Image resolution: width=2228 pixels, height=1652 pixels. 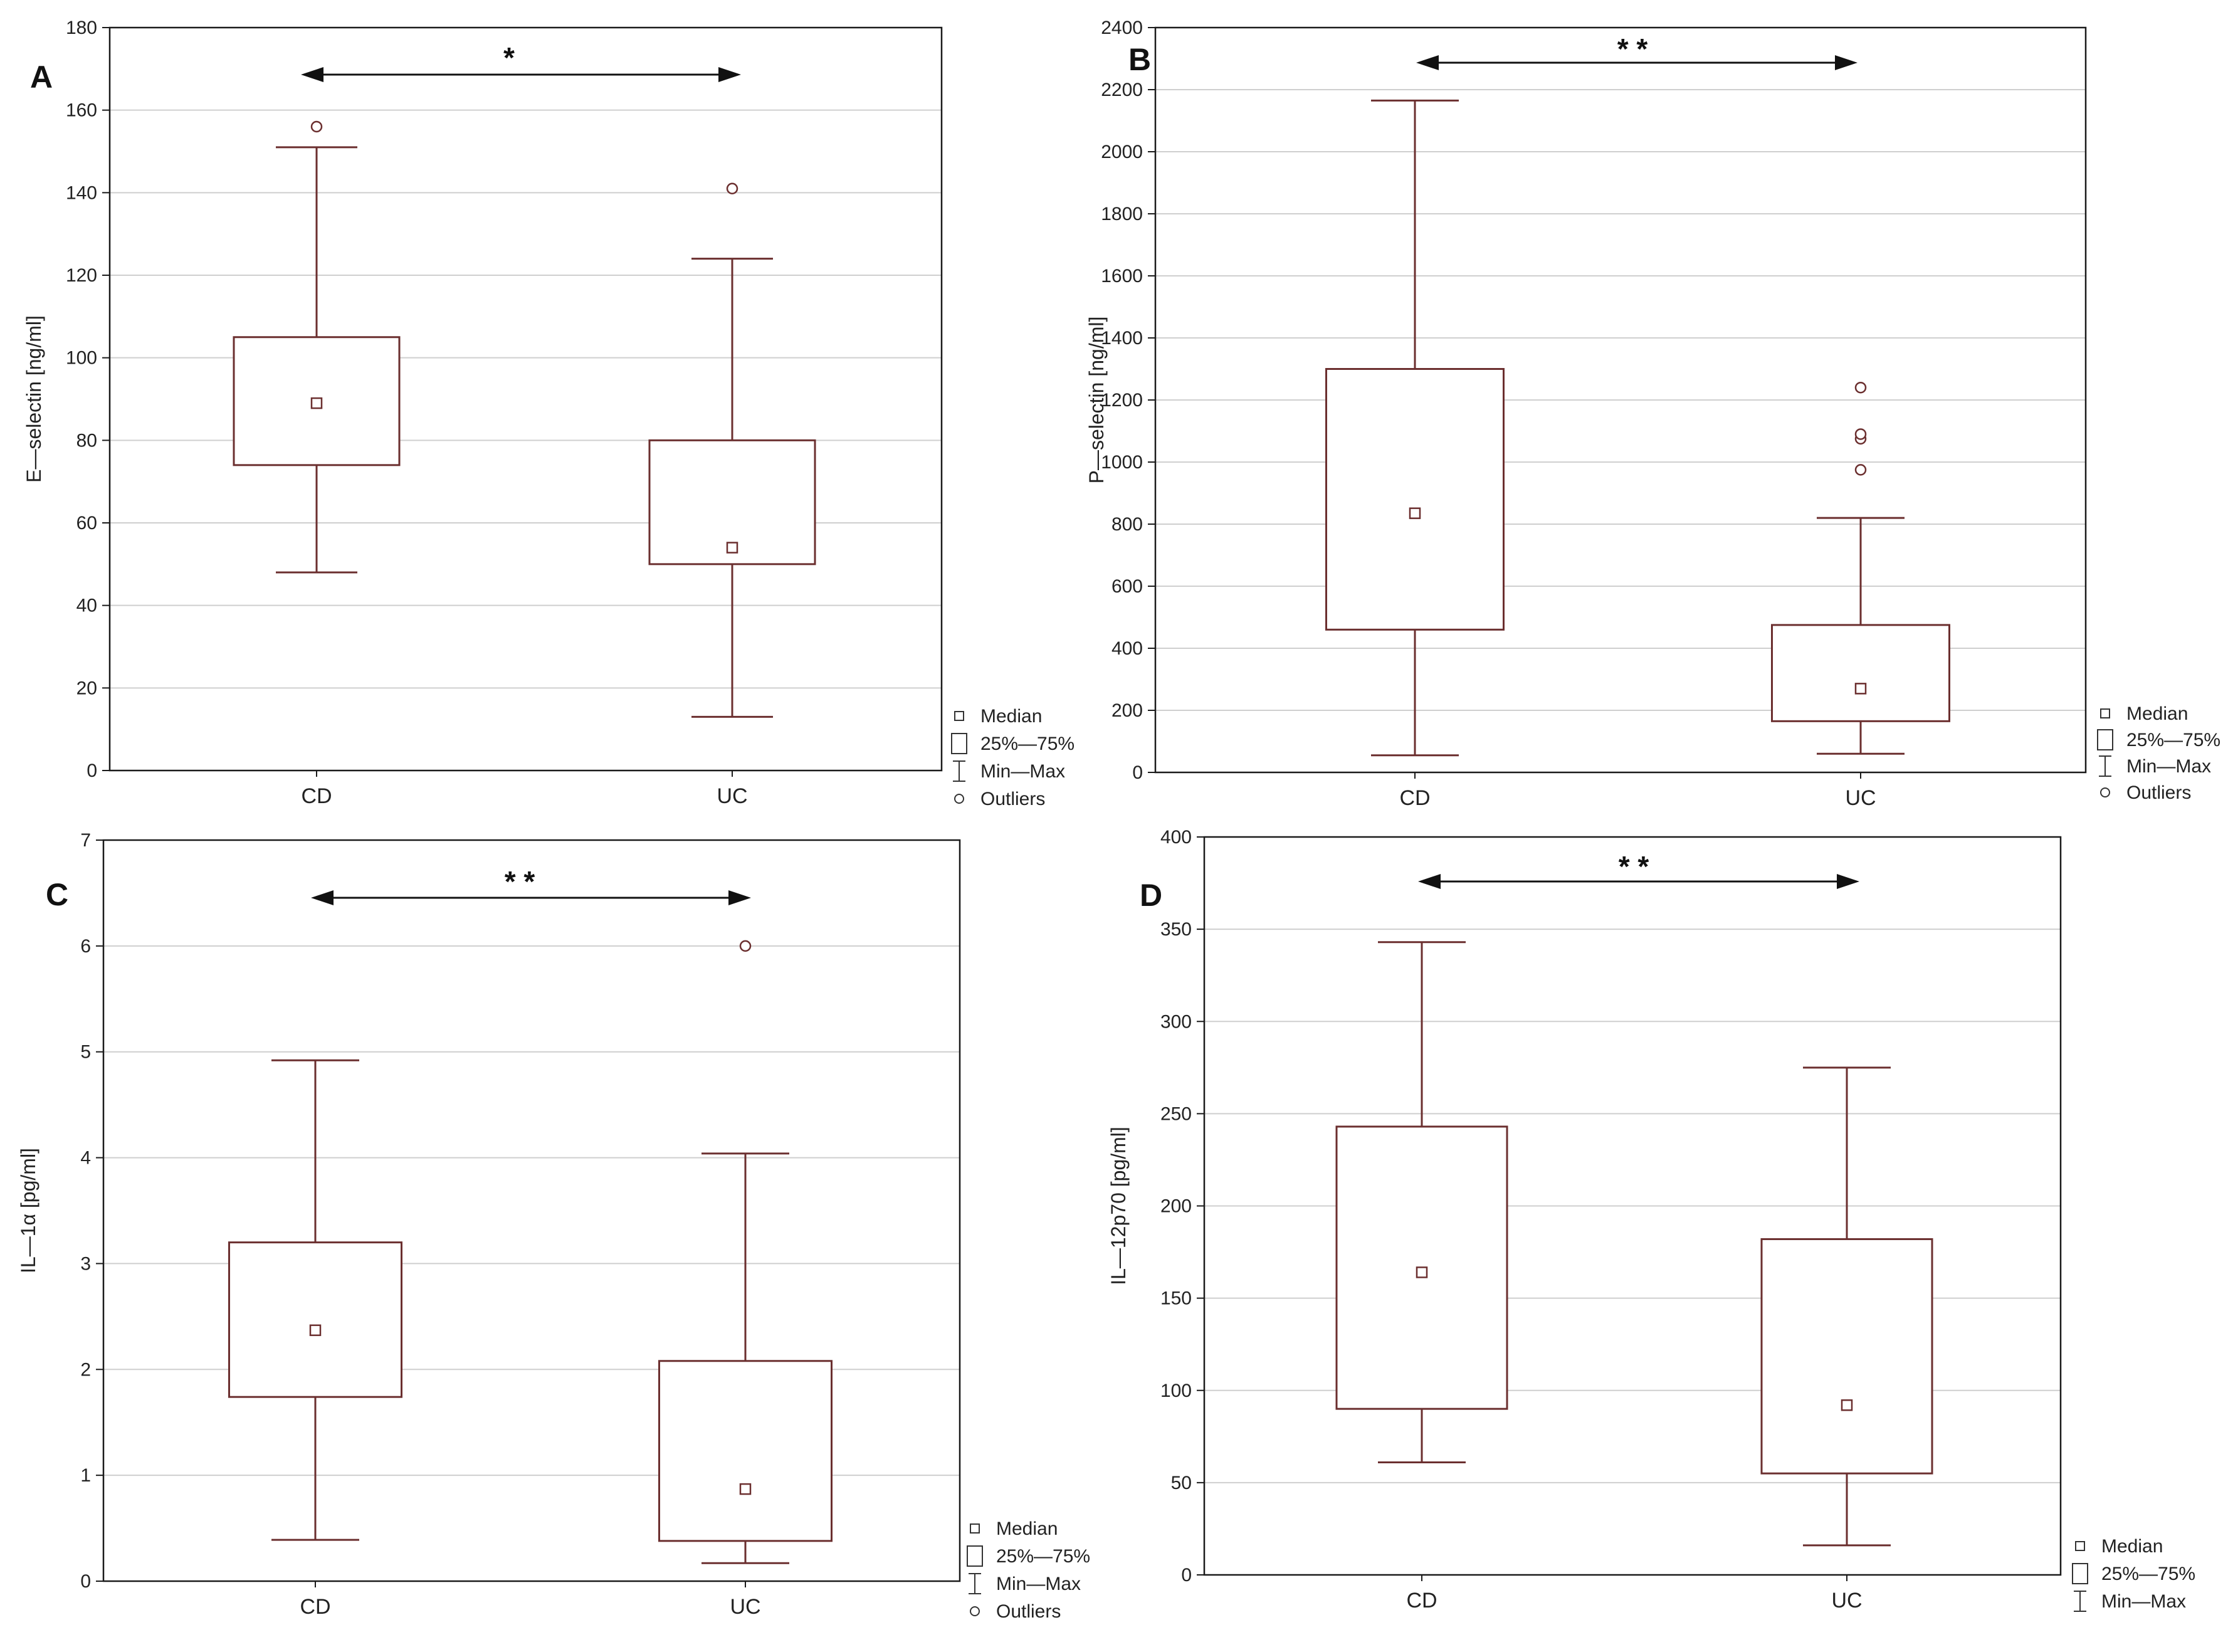 What do you see at coordinates (509, 57) in the screenshot?
I see `significance-marker: *` at bounding box center [509, 57].